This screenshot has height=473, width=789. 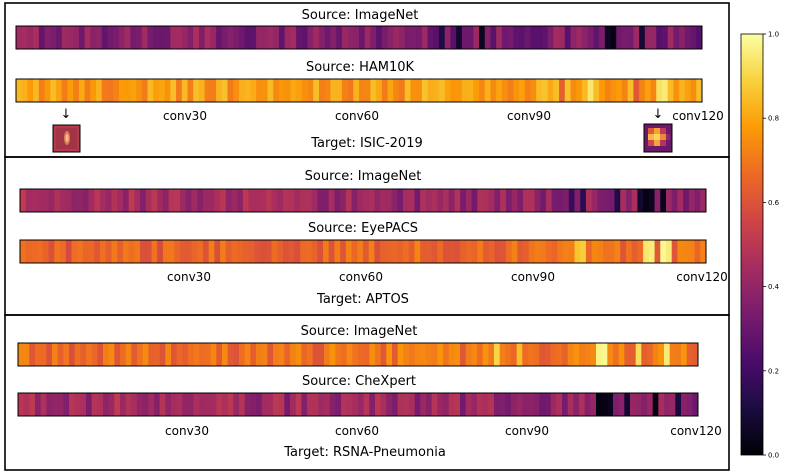 What do you see at coordinates (702, 277) in the screenshot?
I see `panel-2-tick-conv120: conv120` at bounding box center [702, 277].